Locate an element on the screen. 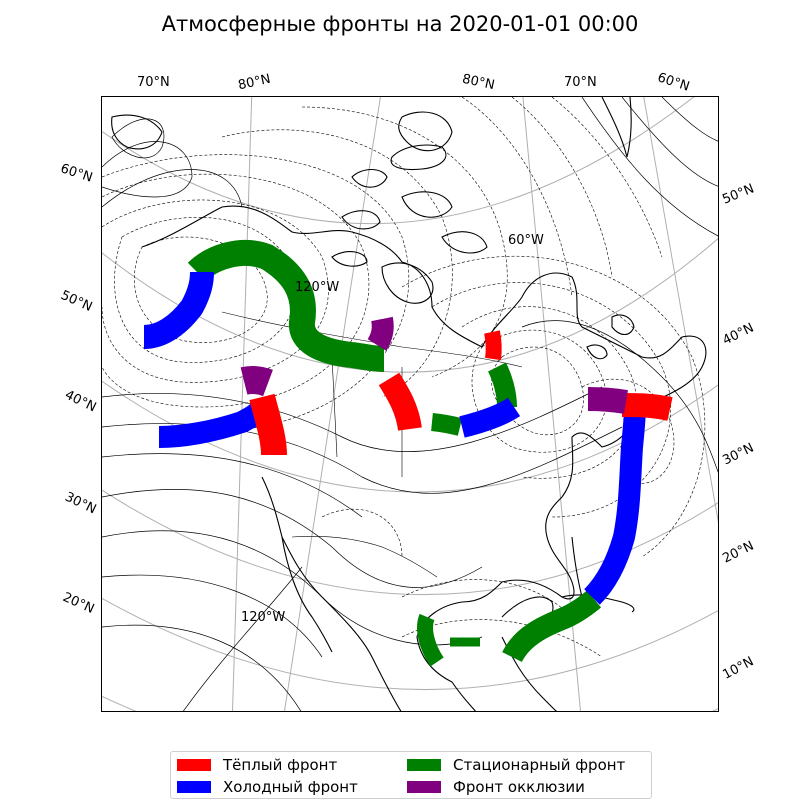 The image size is (800, 800). legend-item-cold: Холодный фронт is located at coordinates (267, 787).